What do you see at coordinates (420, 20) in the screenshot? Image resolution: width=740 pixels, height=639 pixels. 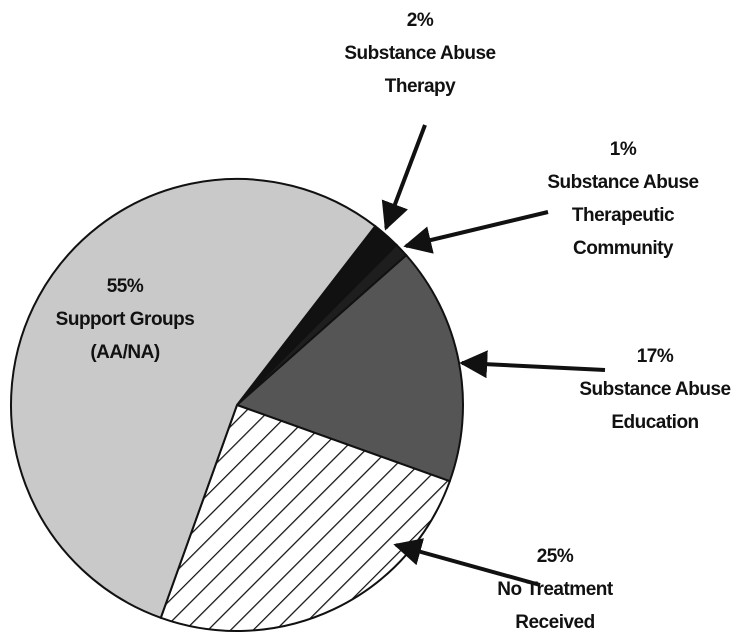 I see `value-label: 2%` at bounding box center [420, 20].